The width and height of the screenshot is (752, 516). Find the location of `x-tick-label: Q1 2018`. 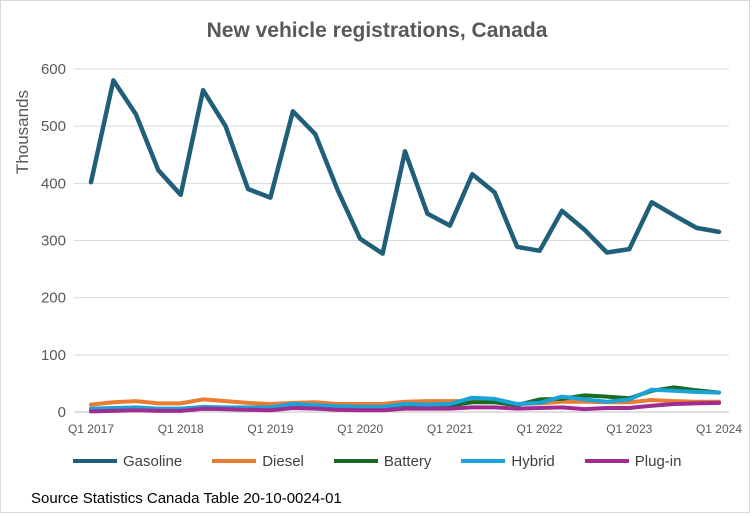

x-tick-label: Q1 2018 is located at coordinates (181, 429).